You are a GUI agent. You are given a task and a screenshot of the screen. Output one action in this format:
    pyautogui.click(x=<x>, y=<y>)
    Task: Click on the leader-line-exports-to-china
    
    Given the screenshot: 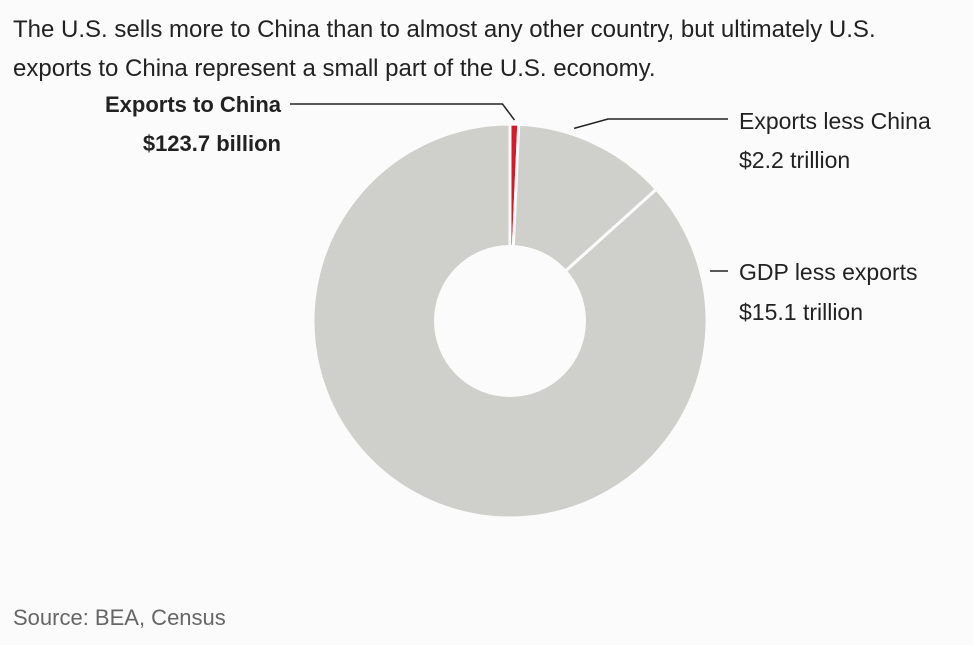 What is the action you would take?
    pyautogui.click(x=403, y=112)
    